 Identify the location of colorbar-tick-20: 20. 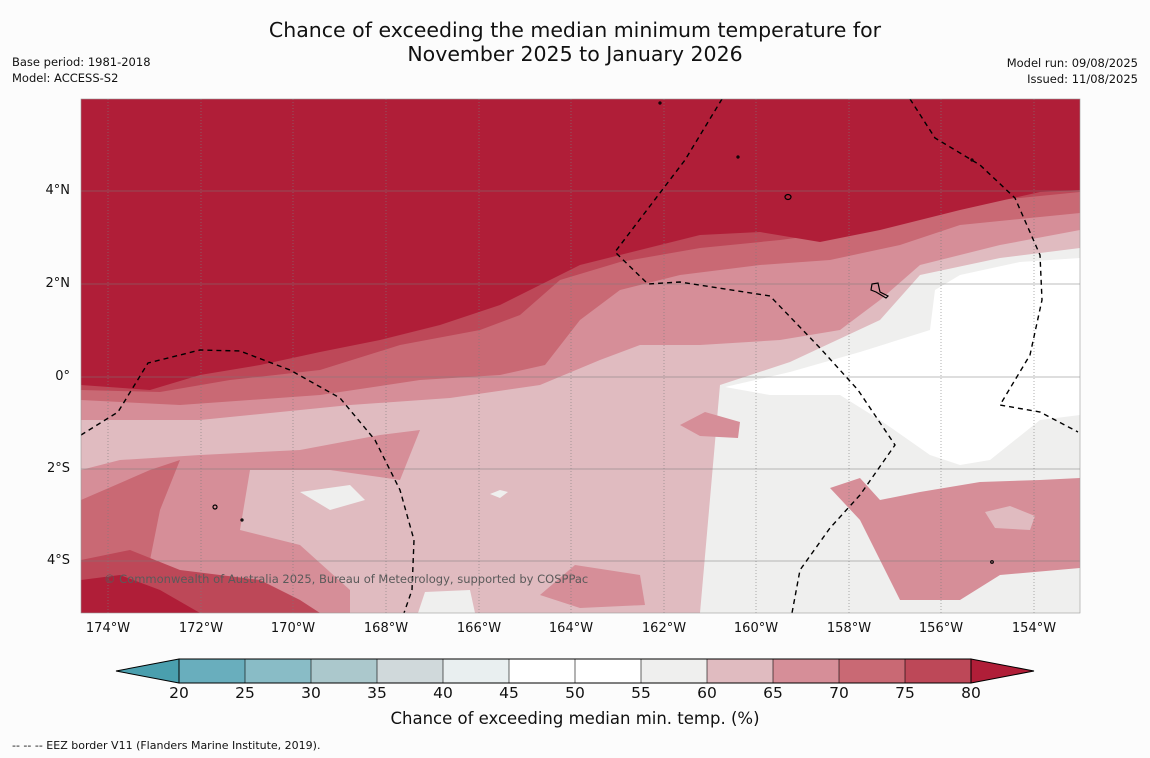
(179, 693).